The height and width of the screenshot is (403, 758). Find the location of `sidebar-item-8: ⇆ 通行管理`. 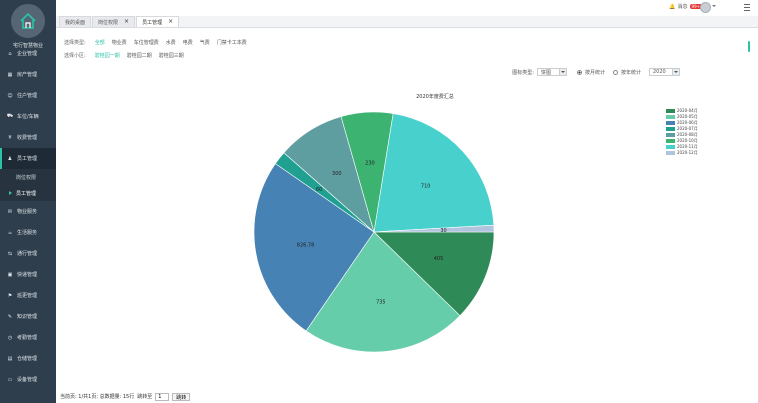

sidebar-item-8: ⇆ 通行管理 is located at coordinates (28, 253).